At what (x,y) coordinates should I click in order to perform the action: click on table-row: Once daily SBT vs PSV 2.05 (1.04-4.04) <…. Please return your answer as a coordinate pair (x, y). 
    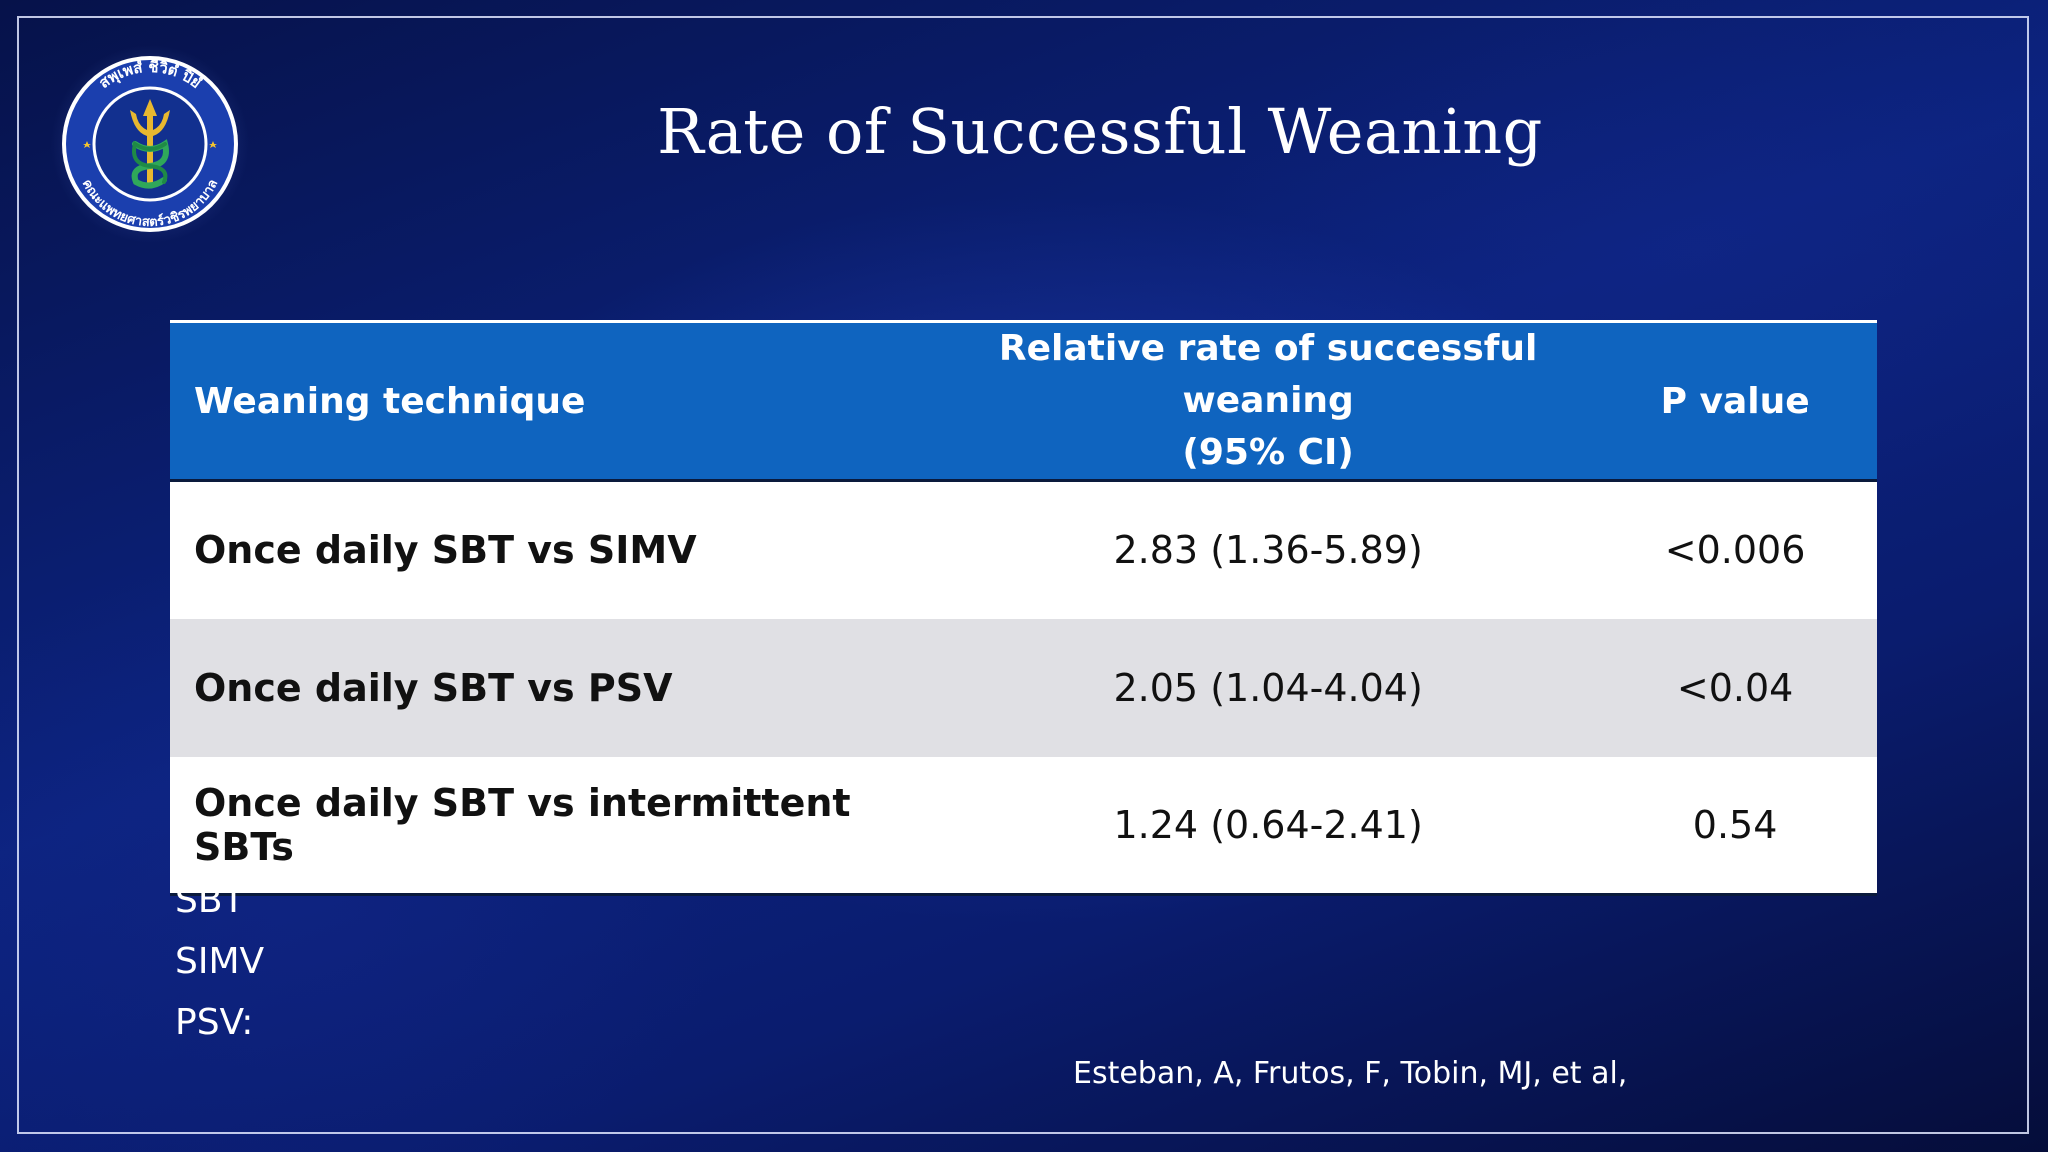
    Looking at the image, I should click on (1023, 687).